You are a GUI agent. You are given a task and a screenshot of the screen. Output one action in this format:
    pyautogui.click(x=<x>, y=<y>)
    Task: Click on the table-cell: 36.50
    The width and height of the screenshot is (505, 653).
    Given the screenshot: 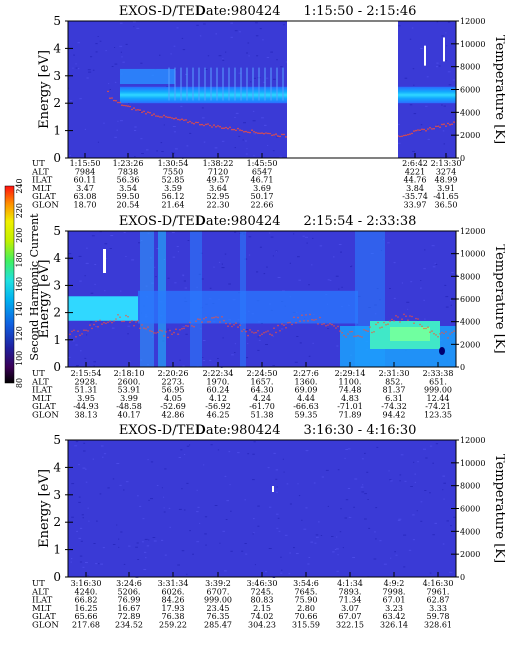 What is the action you would take?
    pyautogui.click(x=446, y=205)
    